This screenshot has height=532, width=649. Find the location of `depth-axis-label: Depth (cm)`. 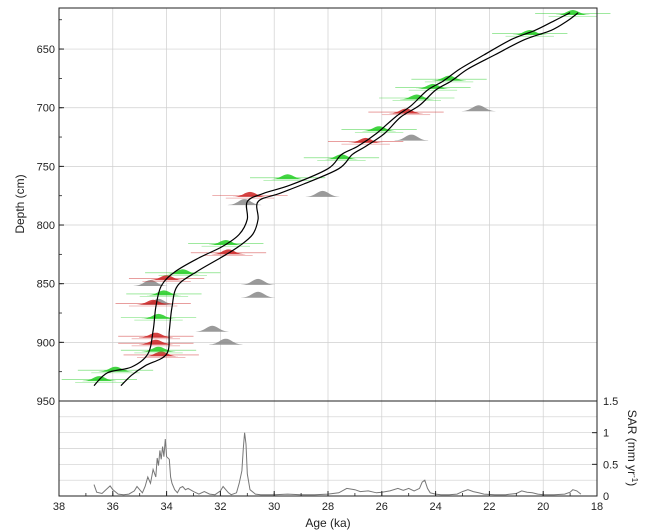

depth-axis-label: Depth (cm) is located at coordinates (20, 203).